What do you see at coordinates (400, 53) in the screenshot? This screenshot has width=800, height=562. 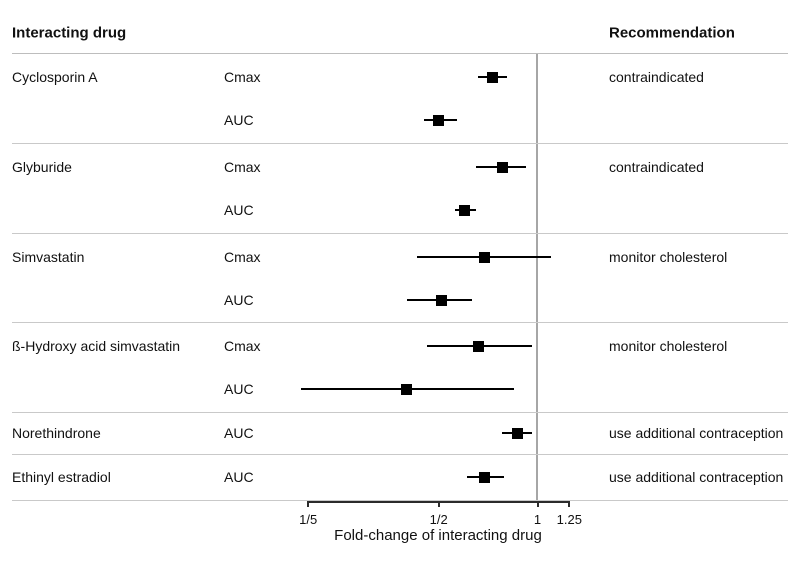 I see `header-separator` at bounding box center [400, 53].